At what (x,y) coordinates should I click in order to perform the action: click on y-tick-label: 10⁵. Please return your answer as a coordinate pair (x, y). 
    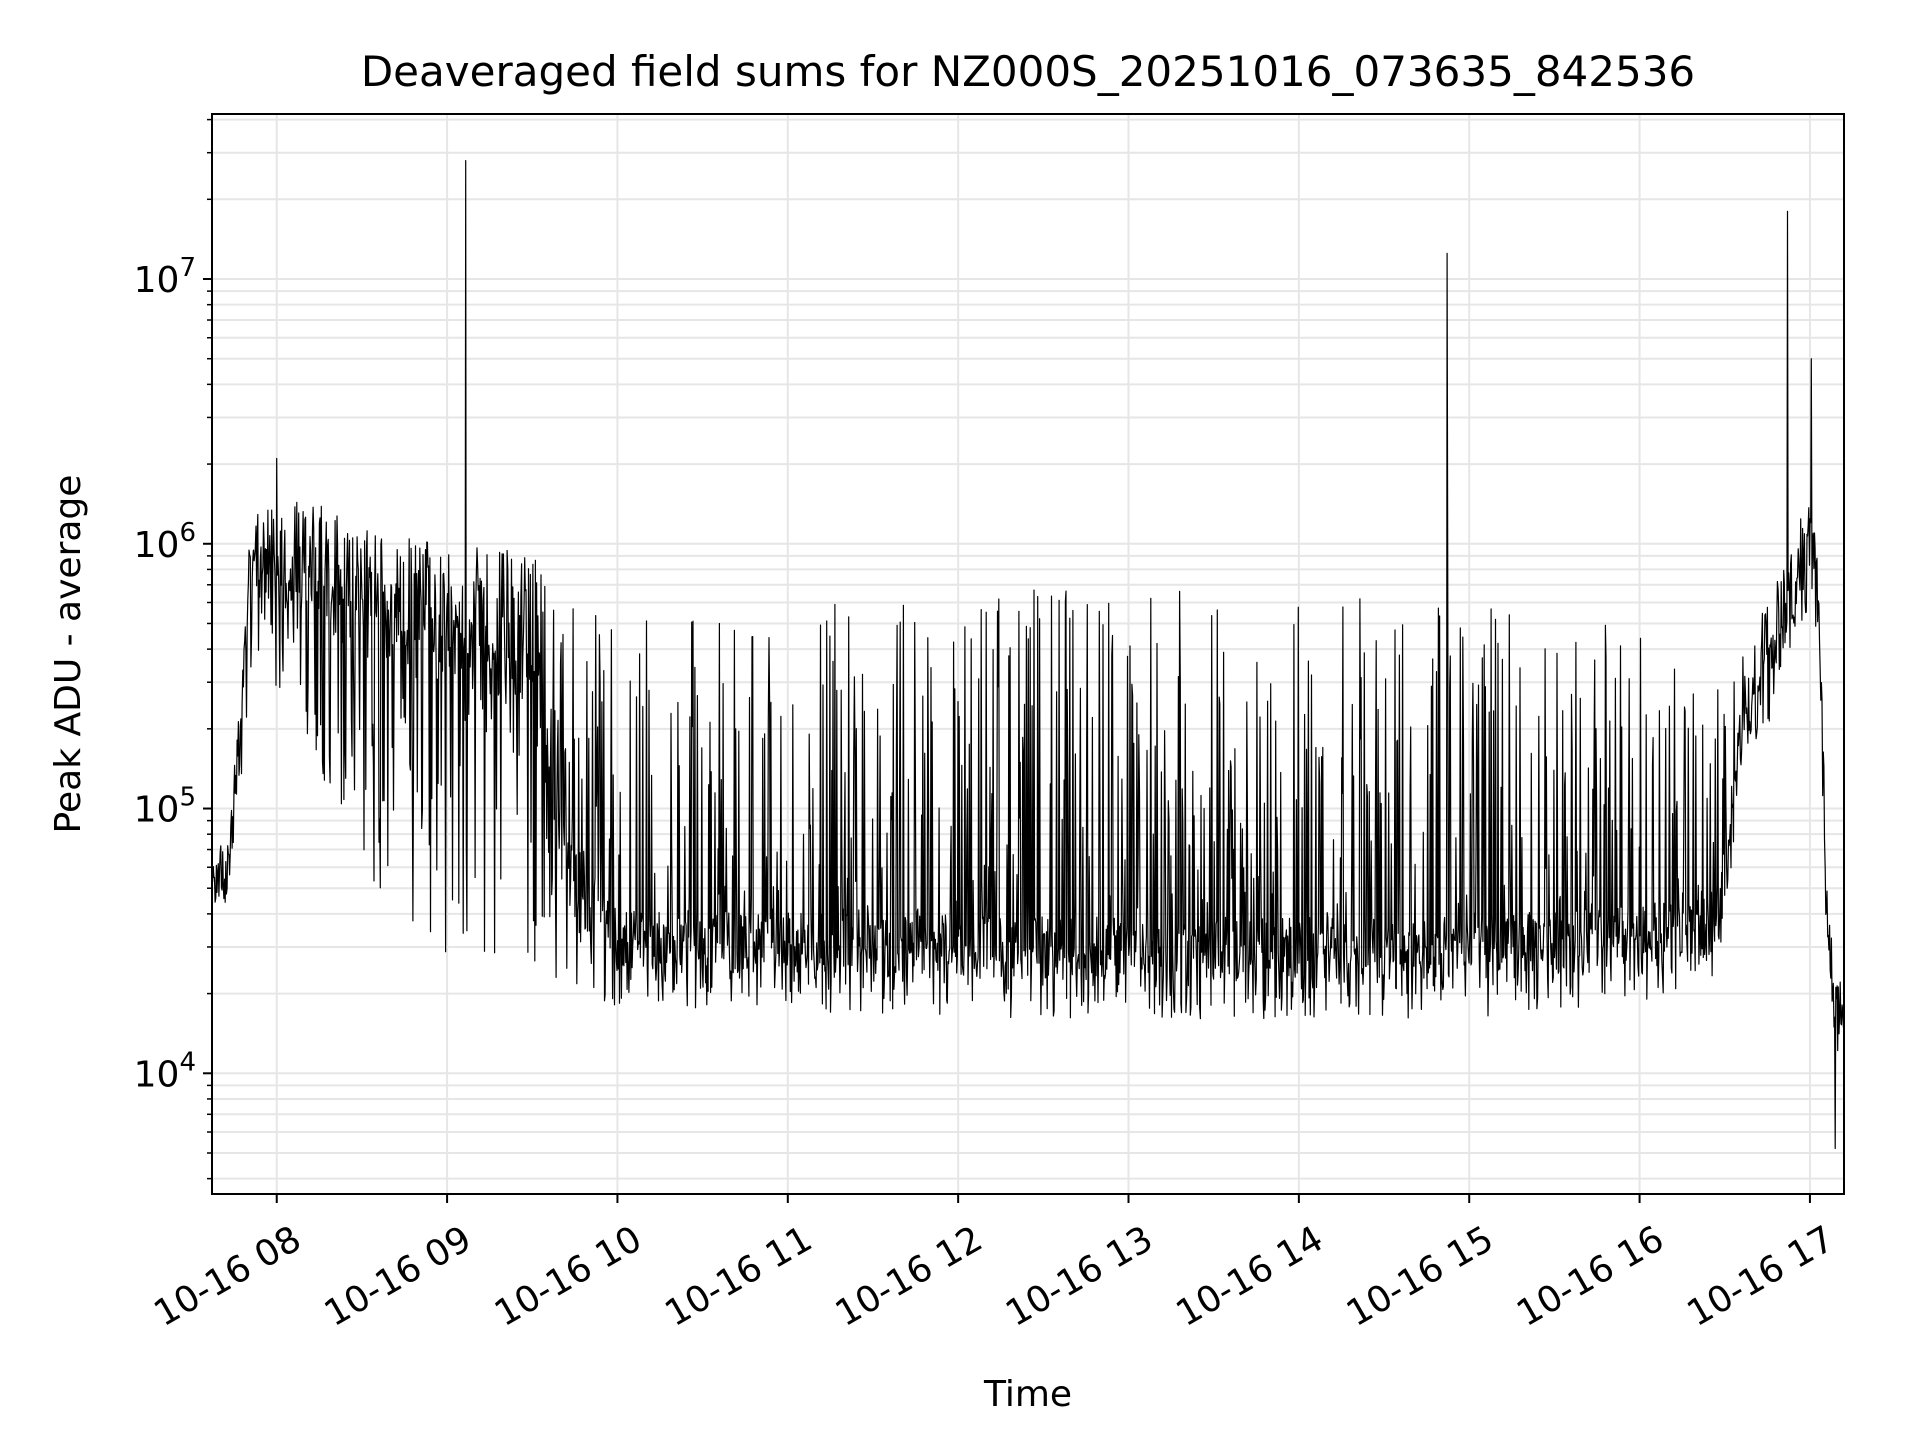
    Looking at the image, I should click on (165, 807).